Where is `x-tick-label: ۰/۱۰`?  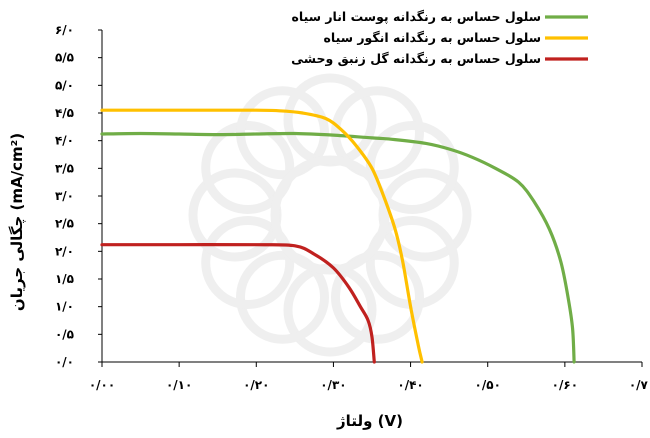
x-tick-label: ۰/۱۰ is located at coordinates (179, 385).